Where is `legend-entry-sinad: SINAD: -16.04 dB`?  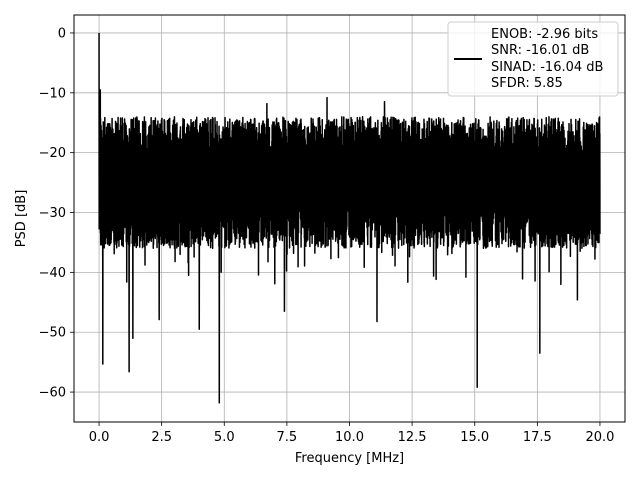 legend-entry-sinad: SINAD: -16.04 dB is located at coordinates (547, 67).